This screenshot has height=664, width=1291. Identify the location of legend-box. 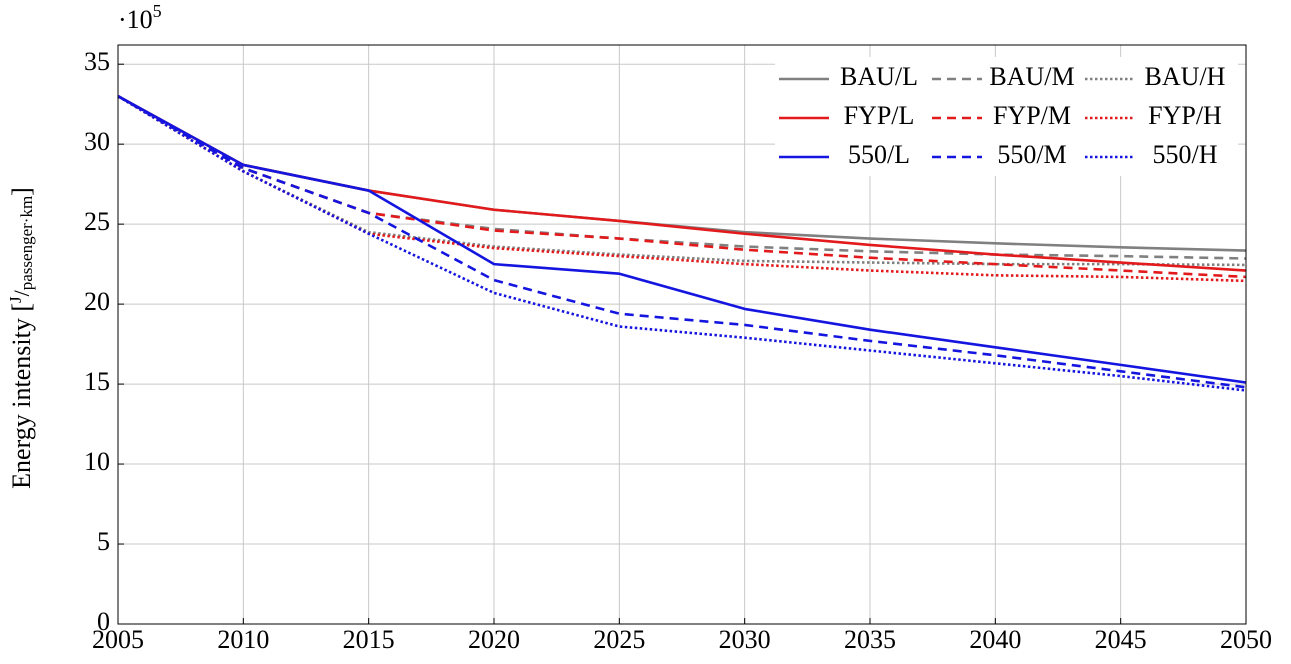
(1006, 116).